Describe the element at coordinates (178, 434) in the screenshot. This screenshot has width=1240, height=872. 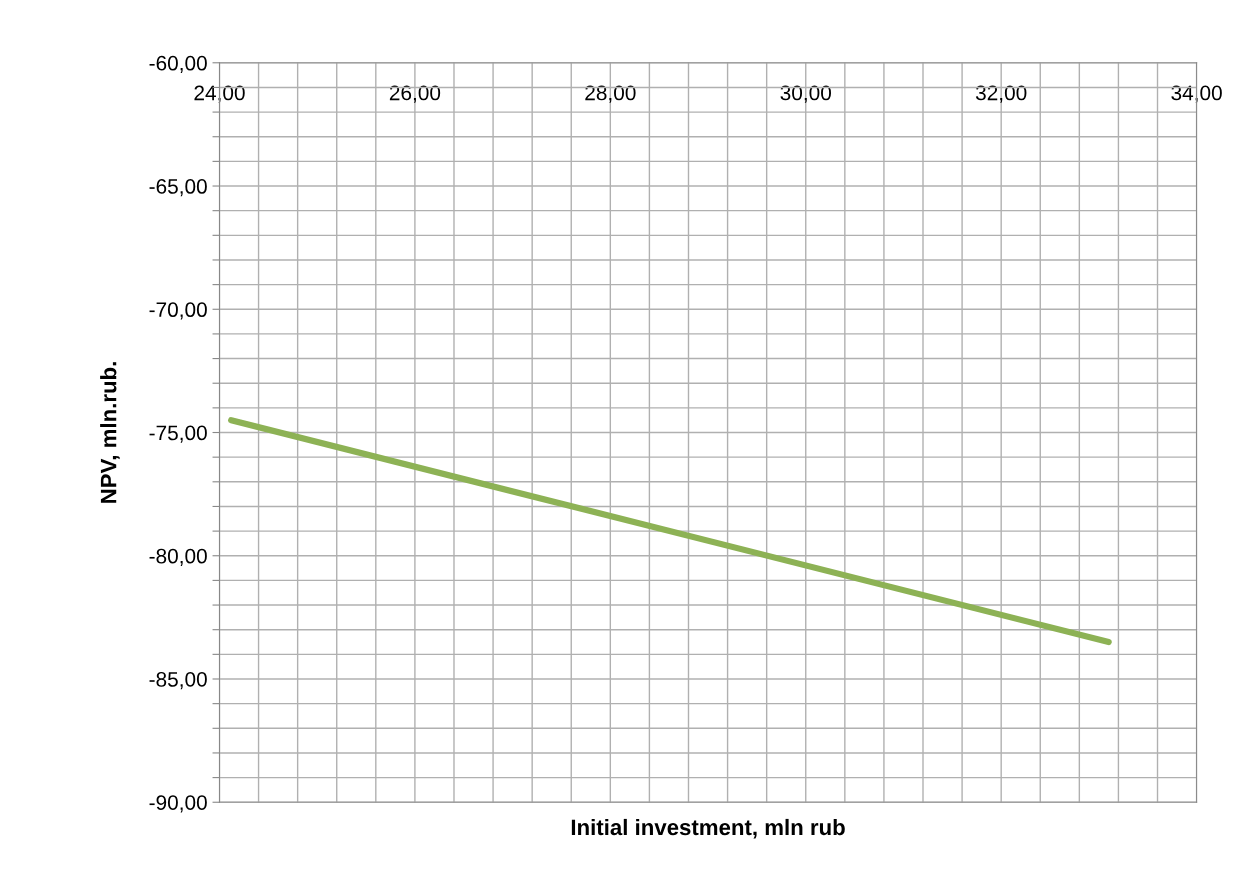
I see `y-tick-label: -75,00` at that location.